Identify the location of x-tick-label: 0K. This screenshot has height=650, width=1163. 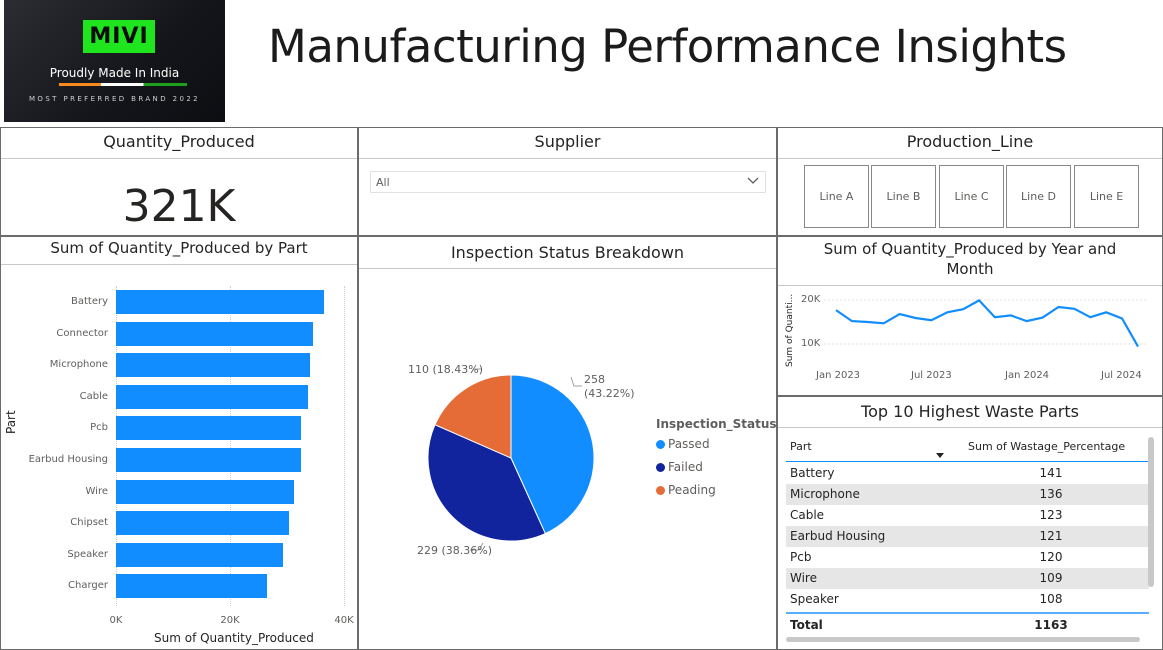
(116, 620).